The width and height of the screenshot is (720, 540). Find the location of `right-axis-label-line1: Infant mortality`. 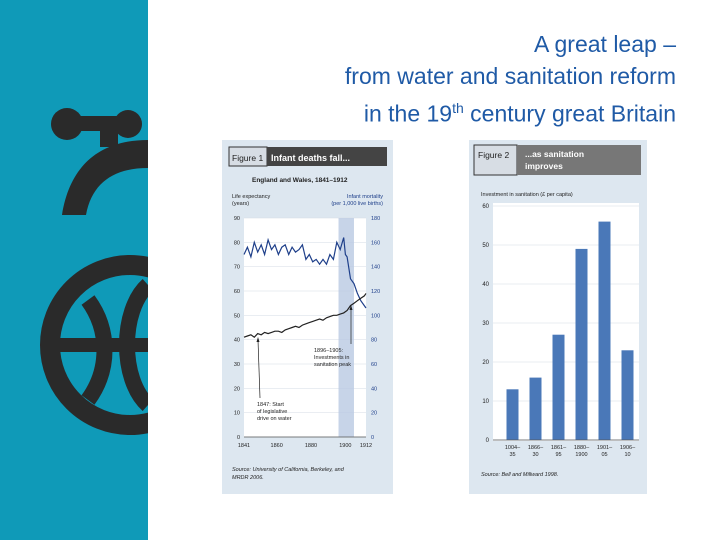

right-axis-label-line1: Infant mortality is located at coordinates (365, 197).